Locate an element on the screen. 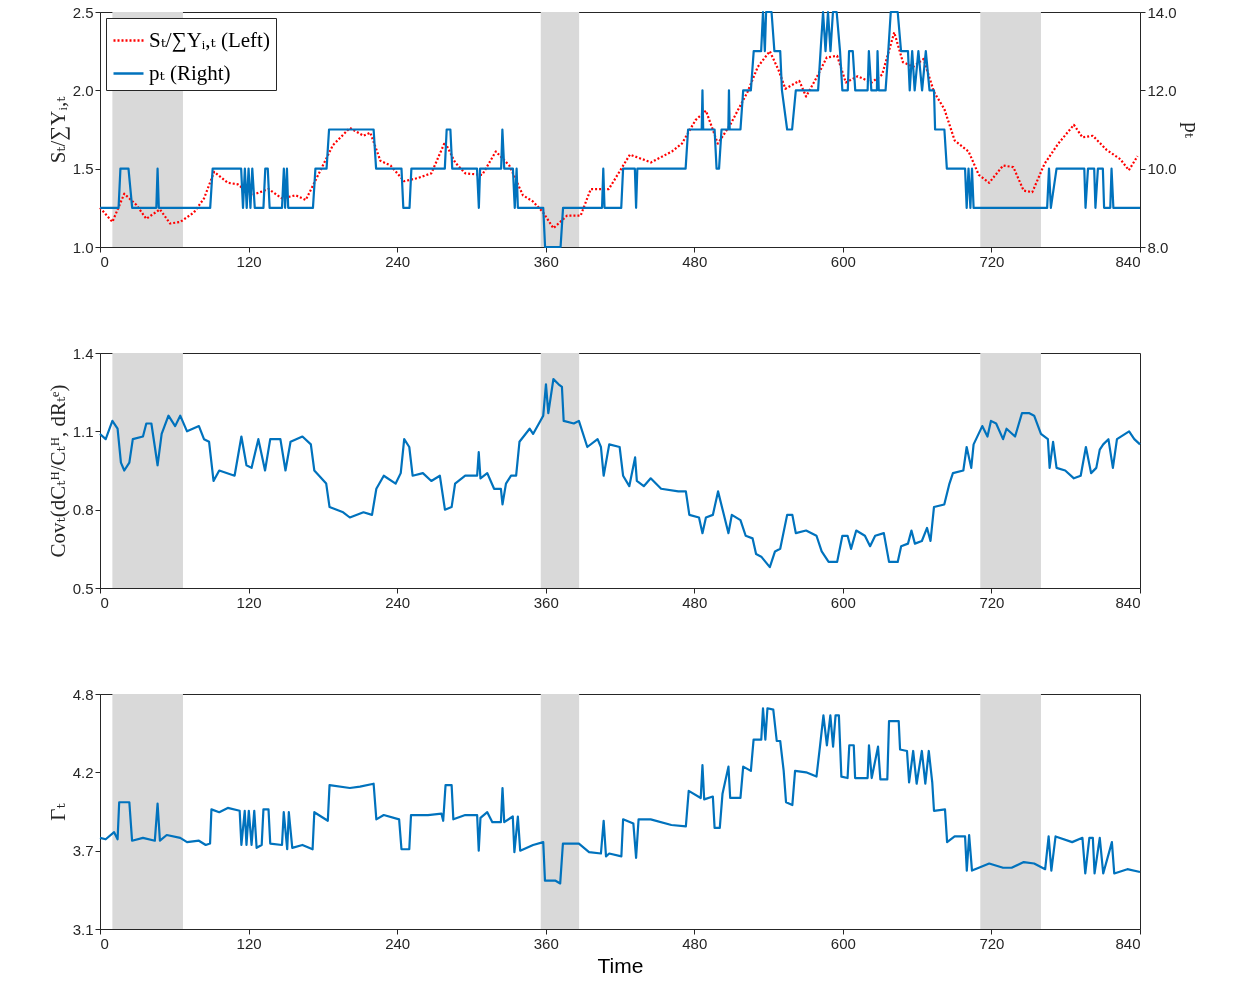 The height and width of the screenshot is (993, 1247). y-axis-title: Covₜ(dCₜᴴ/Cₜᴴ, dRₜᵉ) is located at coordinates (57, 471).